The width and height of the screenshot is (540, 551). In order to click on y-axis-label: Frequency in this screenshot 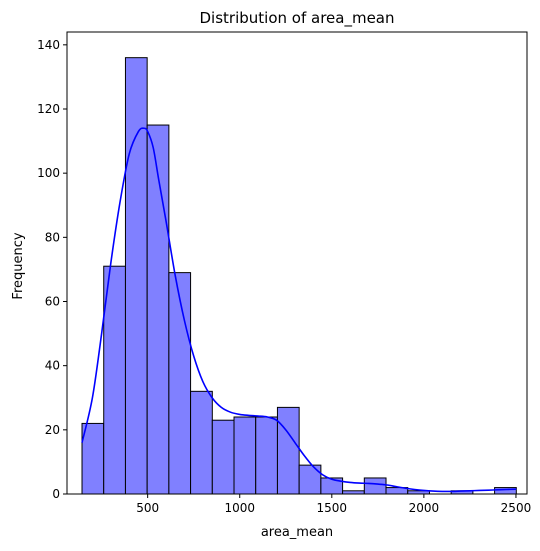, I will do `click(18, 265)`.